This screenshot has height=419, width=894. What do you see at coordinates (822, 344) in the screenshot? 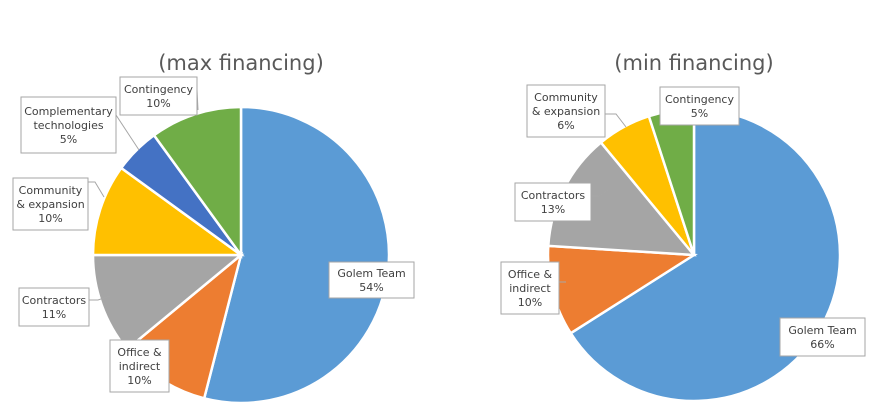
I see `label-value: 66%` at bounding box center [822, 344].